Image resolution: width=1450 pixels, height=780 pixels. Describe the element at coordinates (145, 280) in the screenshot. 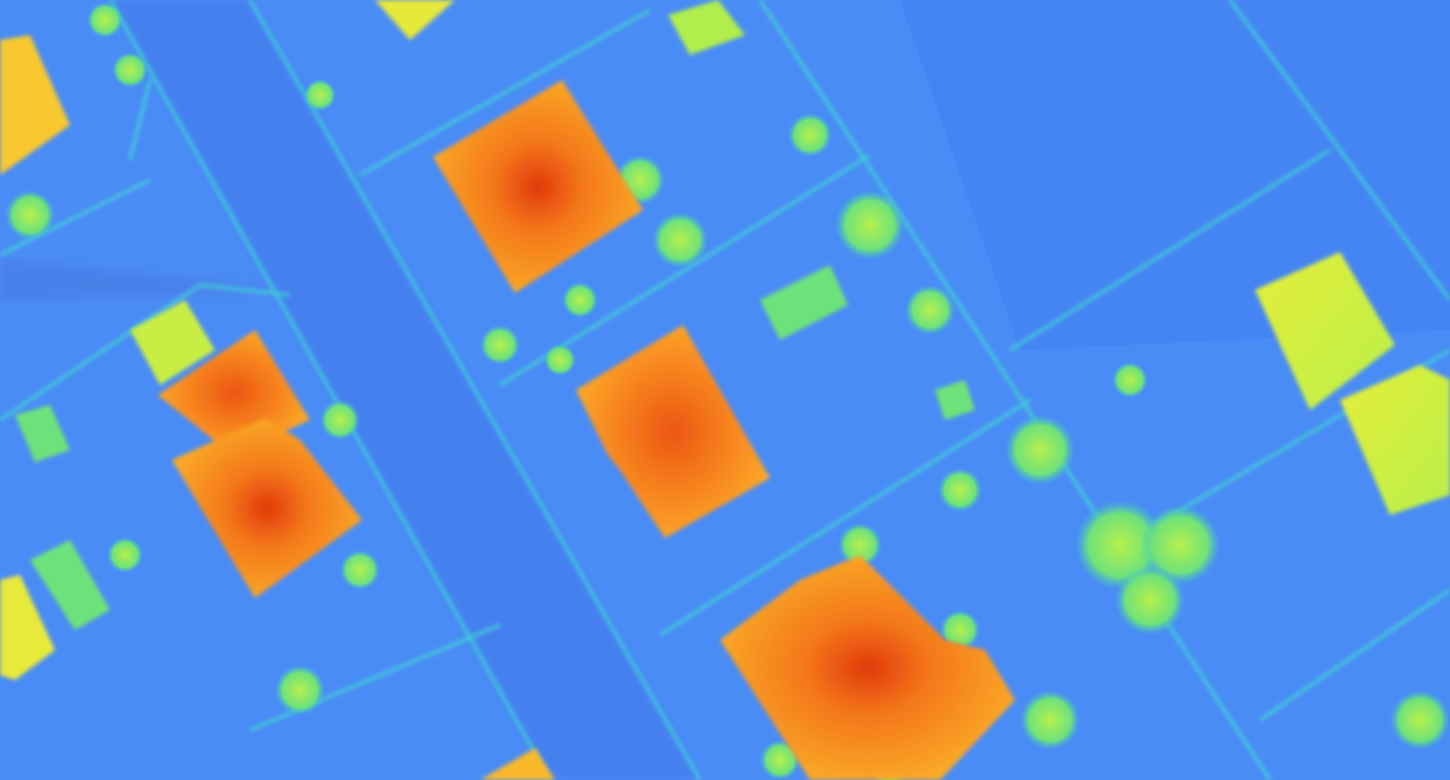

I see `ground-shape` at that location.